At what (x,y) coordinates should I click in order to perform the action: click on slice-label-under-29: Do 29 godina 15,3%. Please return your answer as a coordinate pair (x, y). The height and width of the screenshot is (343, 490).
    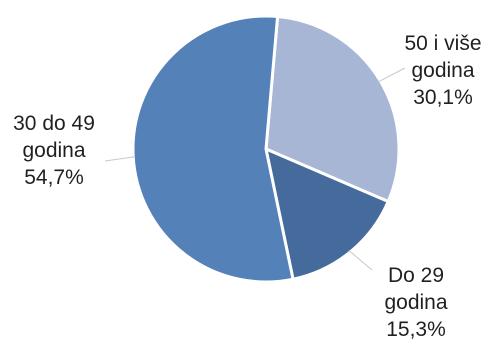
    Looking at the image, I should click on (416, 302).